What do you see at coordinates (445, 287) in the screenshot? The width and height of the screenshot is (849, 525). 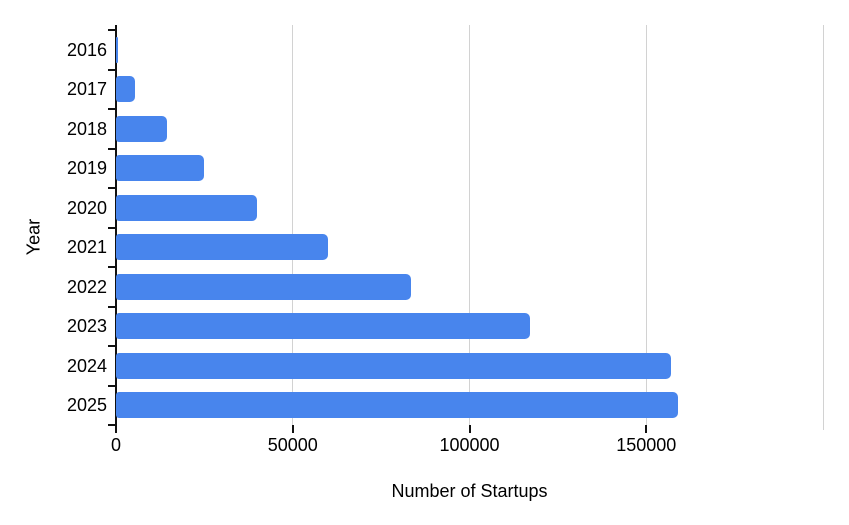 I see `bar-row-2022: 2022` at bounding box center [445, 287].